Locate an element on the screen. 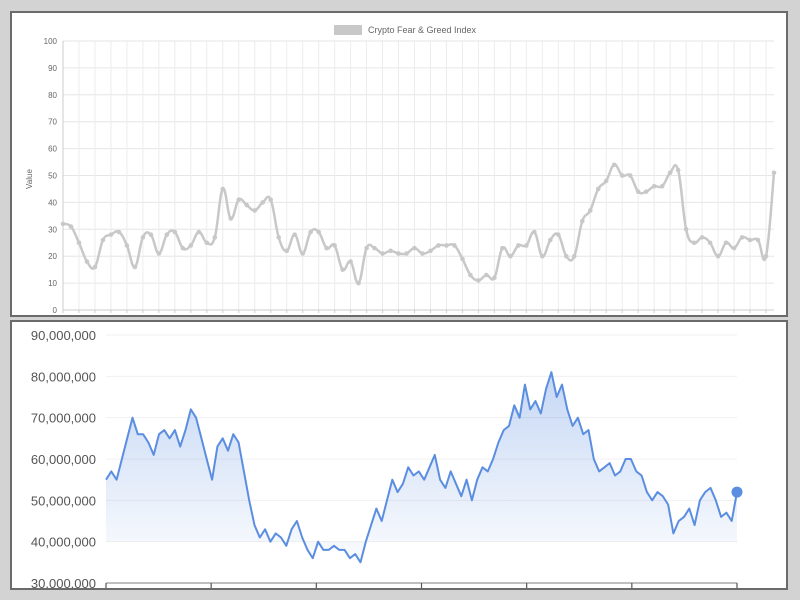 Image resolution: width=800 pixels, height=600 pixels. y-tick-label: 60 is located at coordinates (52, 149).